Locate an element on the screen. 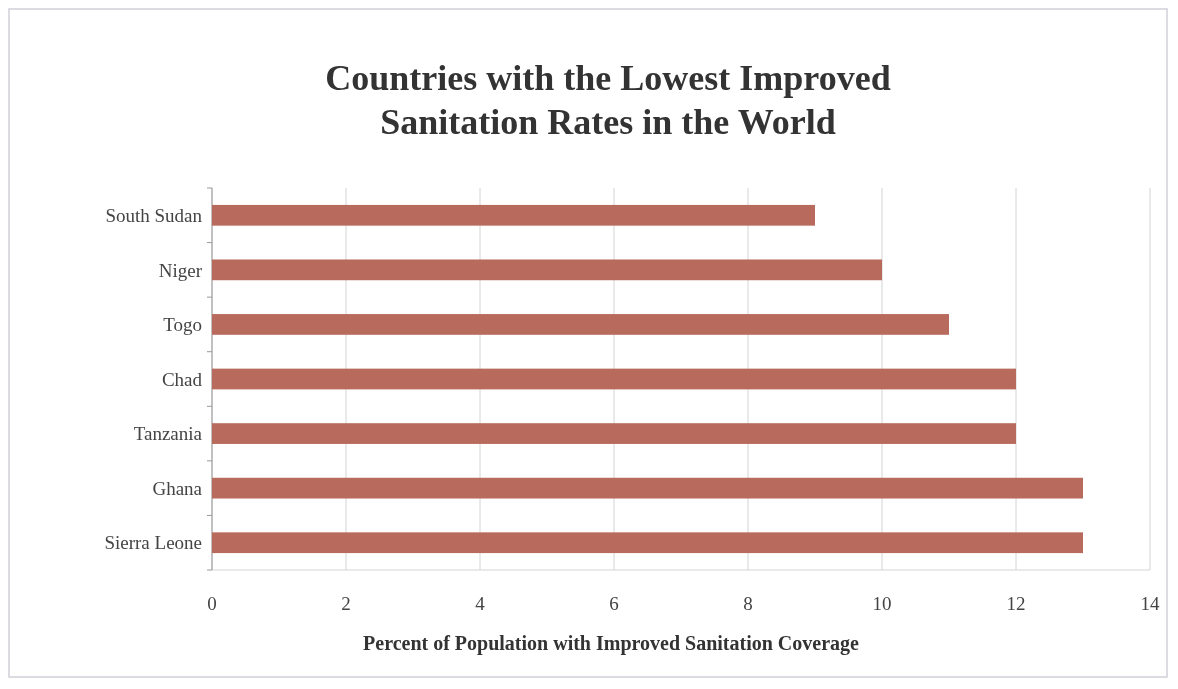 The image size is (1178, 689). x-axis-title: Percent of Population with Improved Sanitation Coverage is located at coordinates (611, 643).